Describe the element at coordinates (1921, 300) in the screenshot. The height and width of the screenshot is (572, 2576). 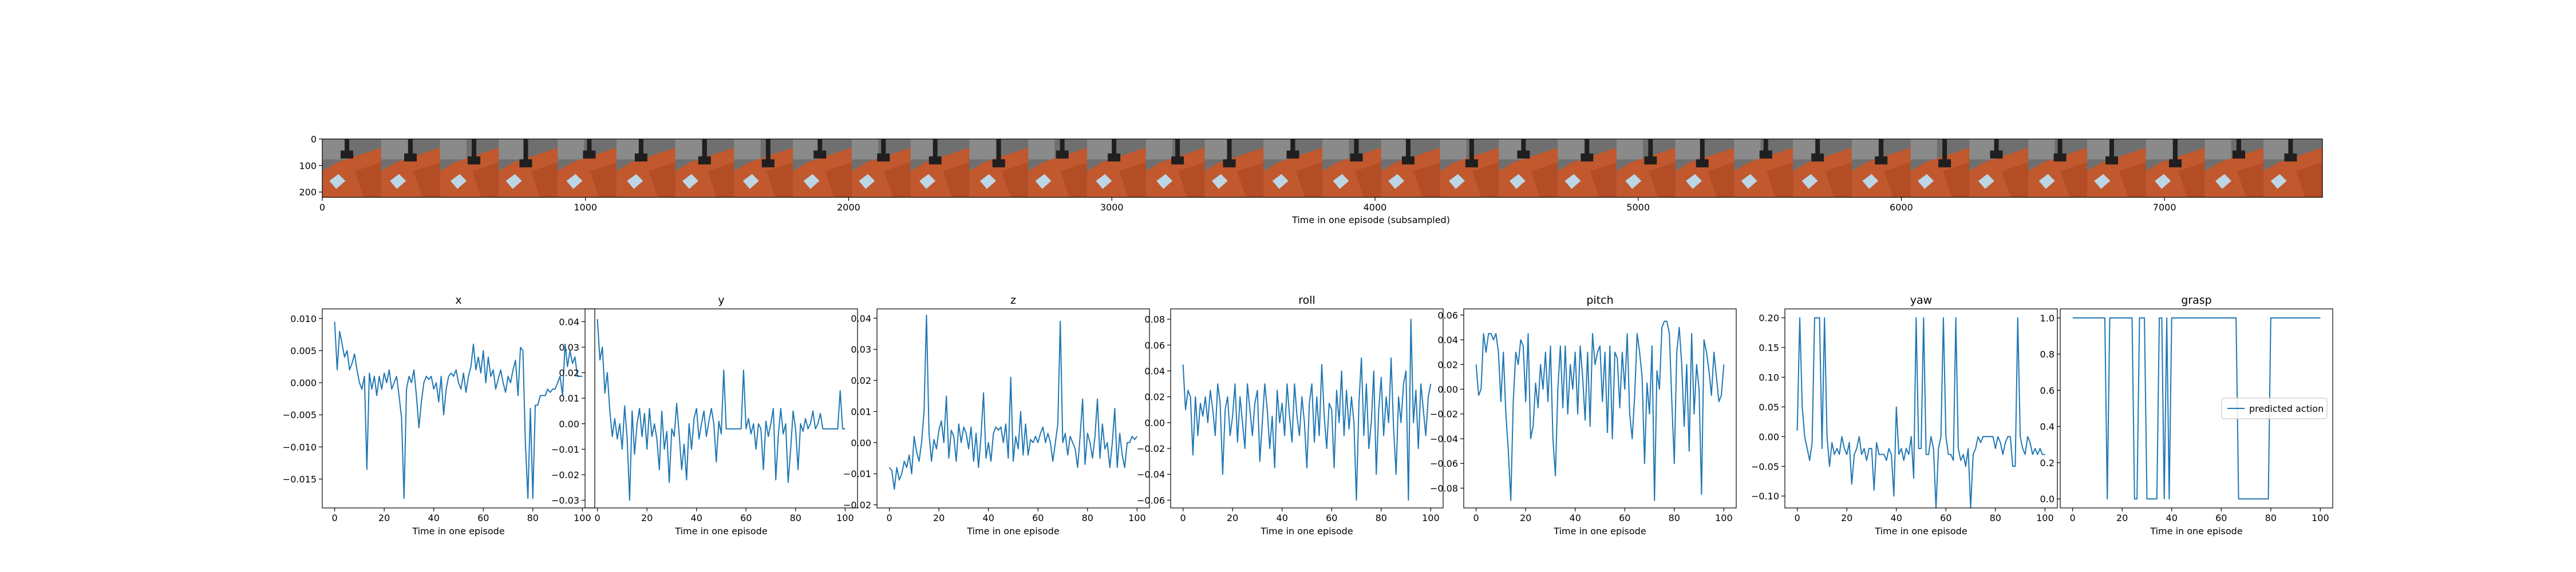
I see `chart-title: yaw` at that location.